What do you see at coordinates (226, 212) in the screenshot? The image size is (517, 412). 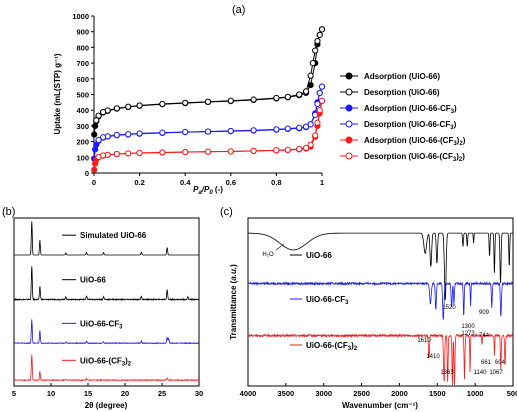 I see `panel-c-label: (c)` at bounding box center [226, 212].